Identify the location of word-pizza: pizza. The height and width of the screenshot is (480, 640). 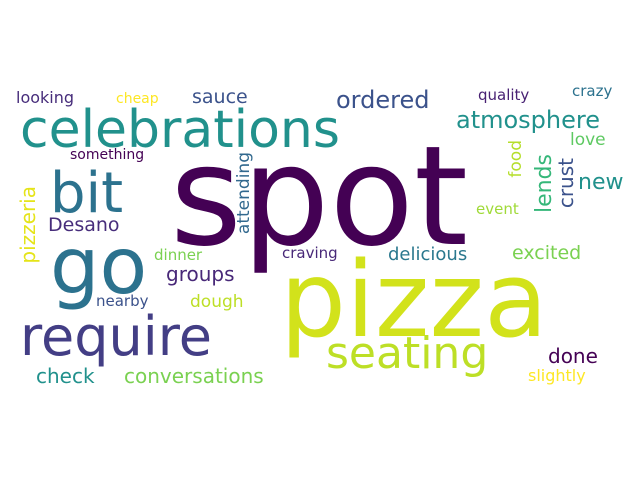
(414, 300).